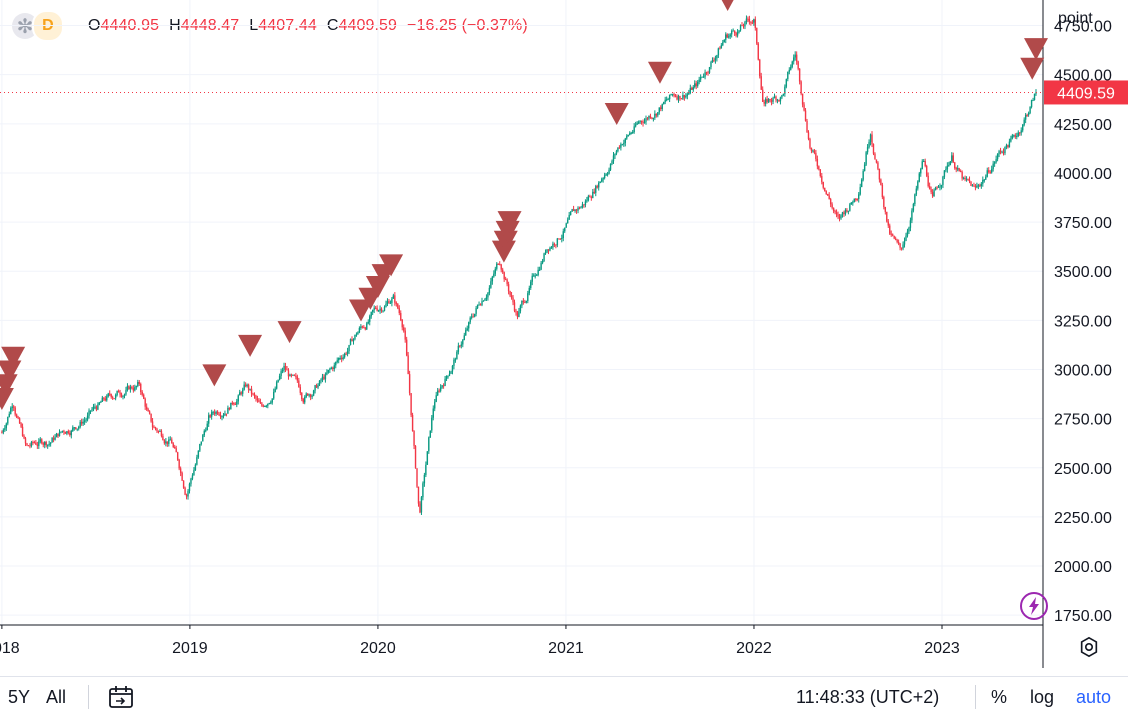  I want to click on percent-scale-button: %, so click(999, 697).